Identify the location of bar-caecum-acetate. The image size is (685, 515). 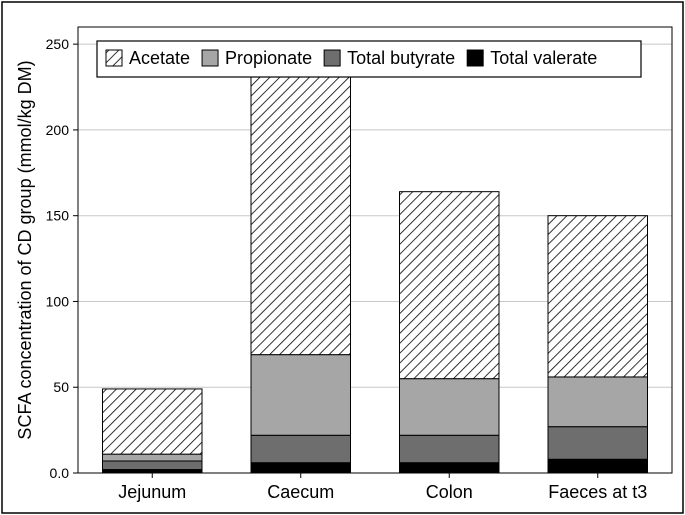
(300, 214).